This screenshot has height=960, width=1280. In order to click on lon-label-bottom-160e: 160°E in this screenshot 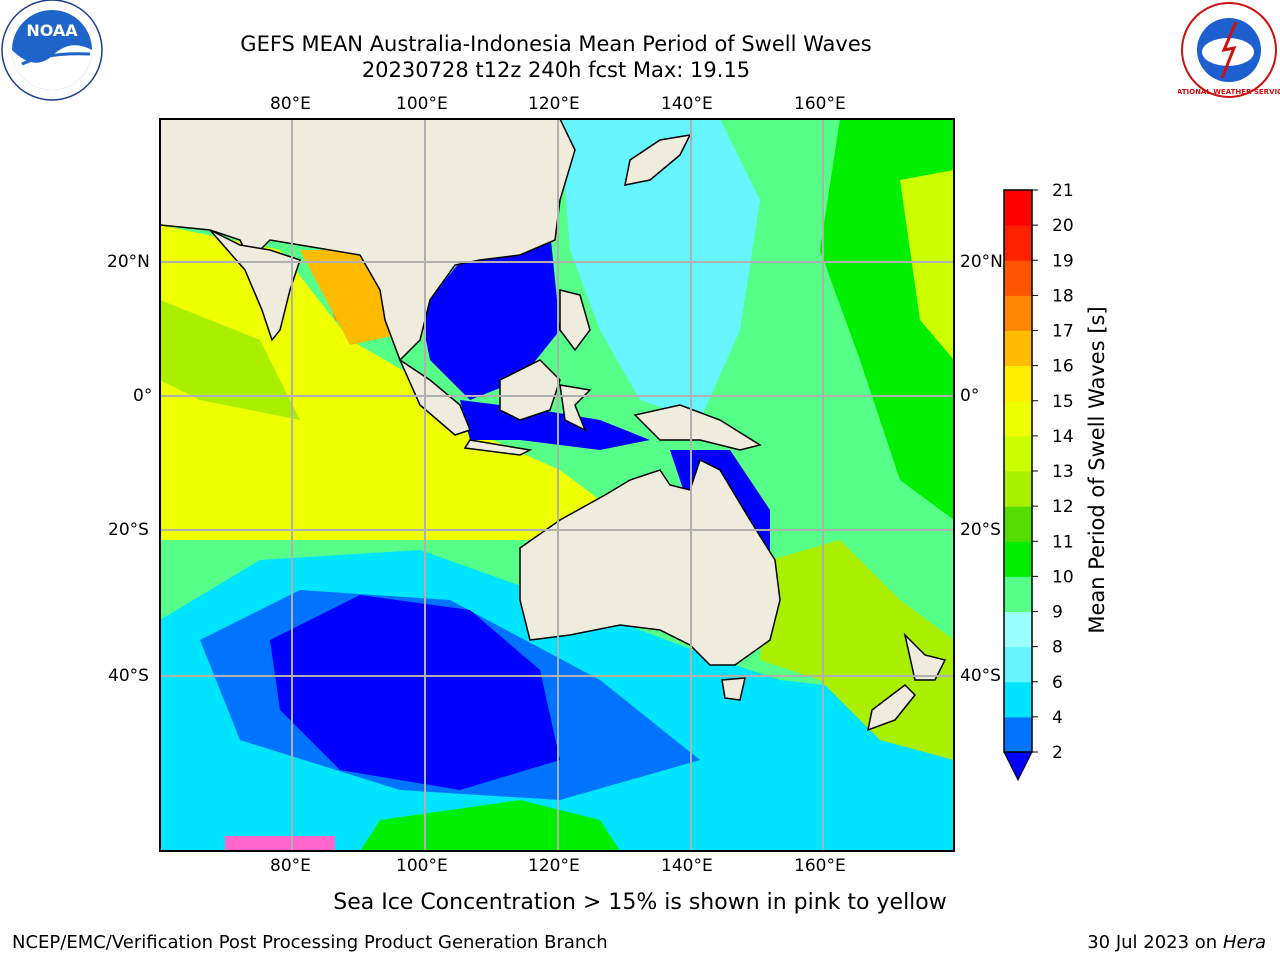, I will do `click(820, 866)`.